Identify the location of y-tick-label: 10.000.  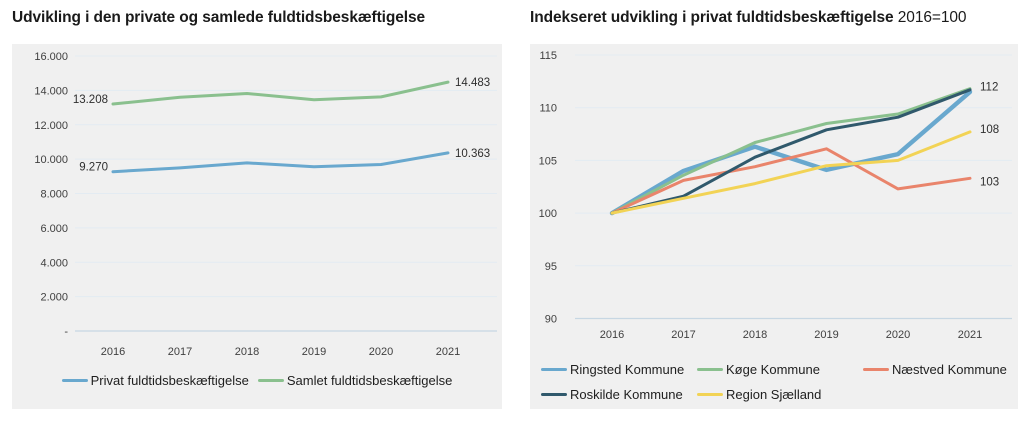
(51, 160).